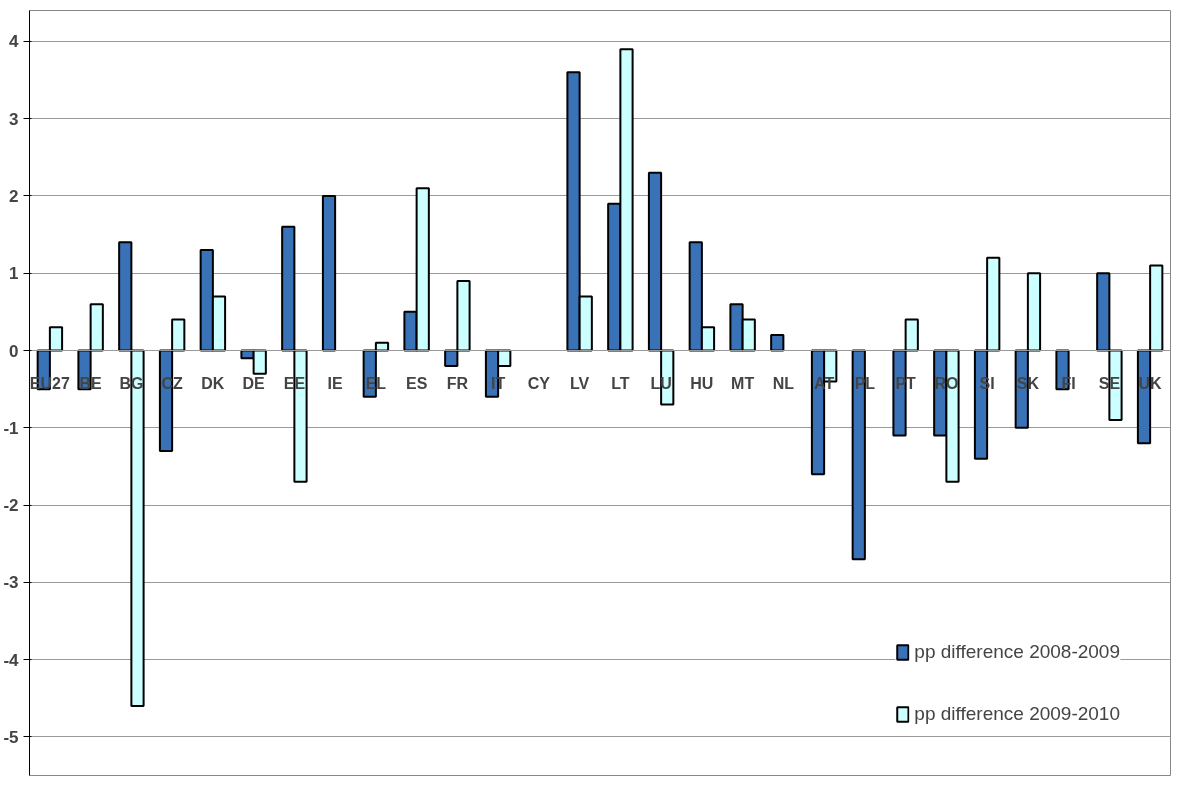  What do you see at coordinates (11, 506) in the screenshot?
I see `y-tick-label: -2` at bounding box center [11, 506].